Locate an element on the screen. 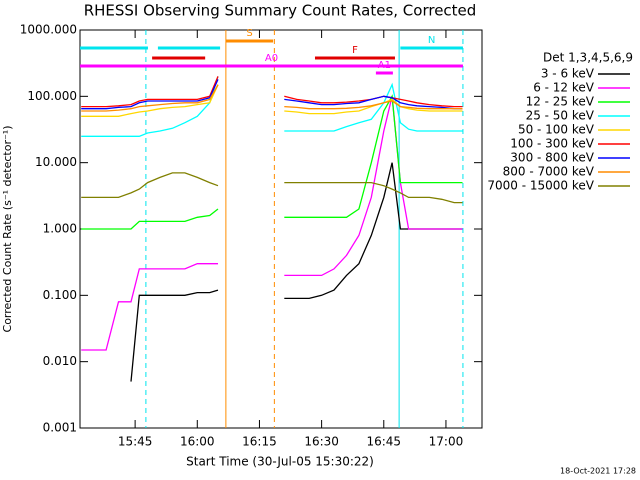  legend-label: 100 - 300 keV is located at coordinates (552, 144).